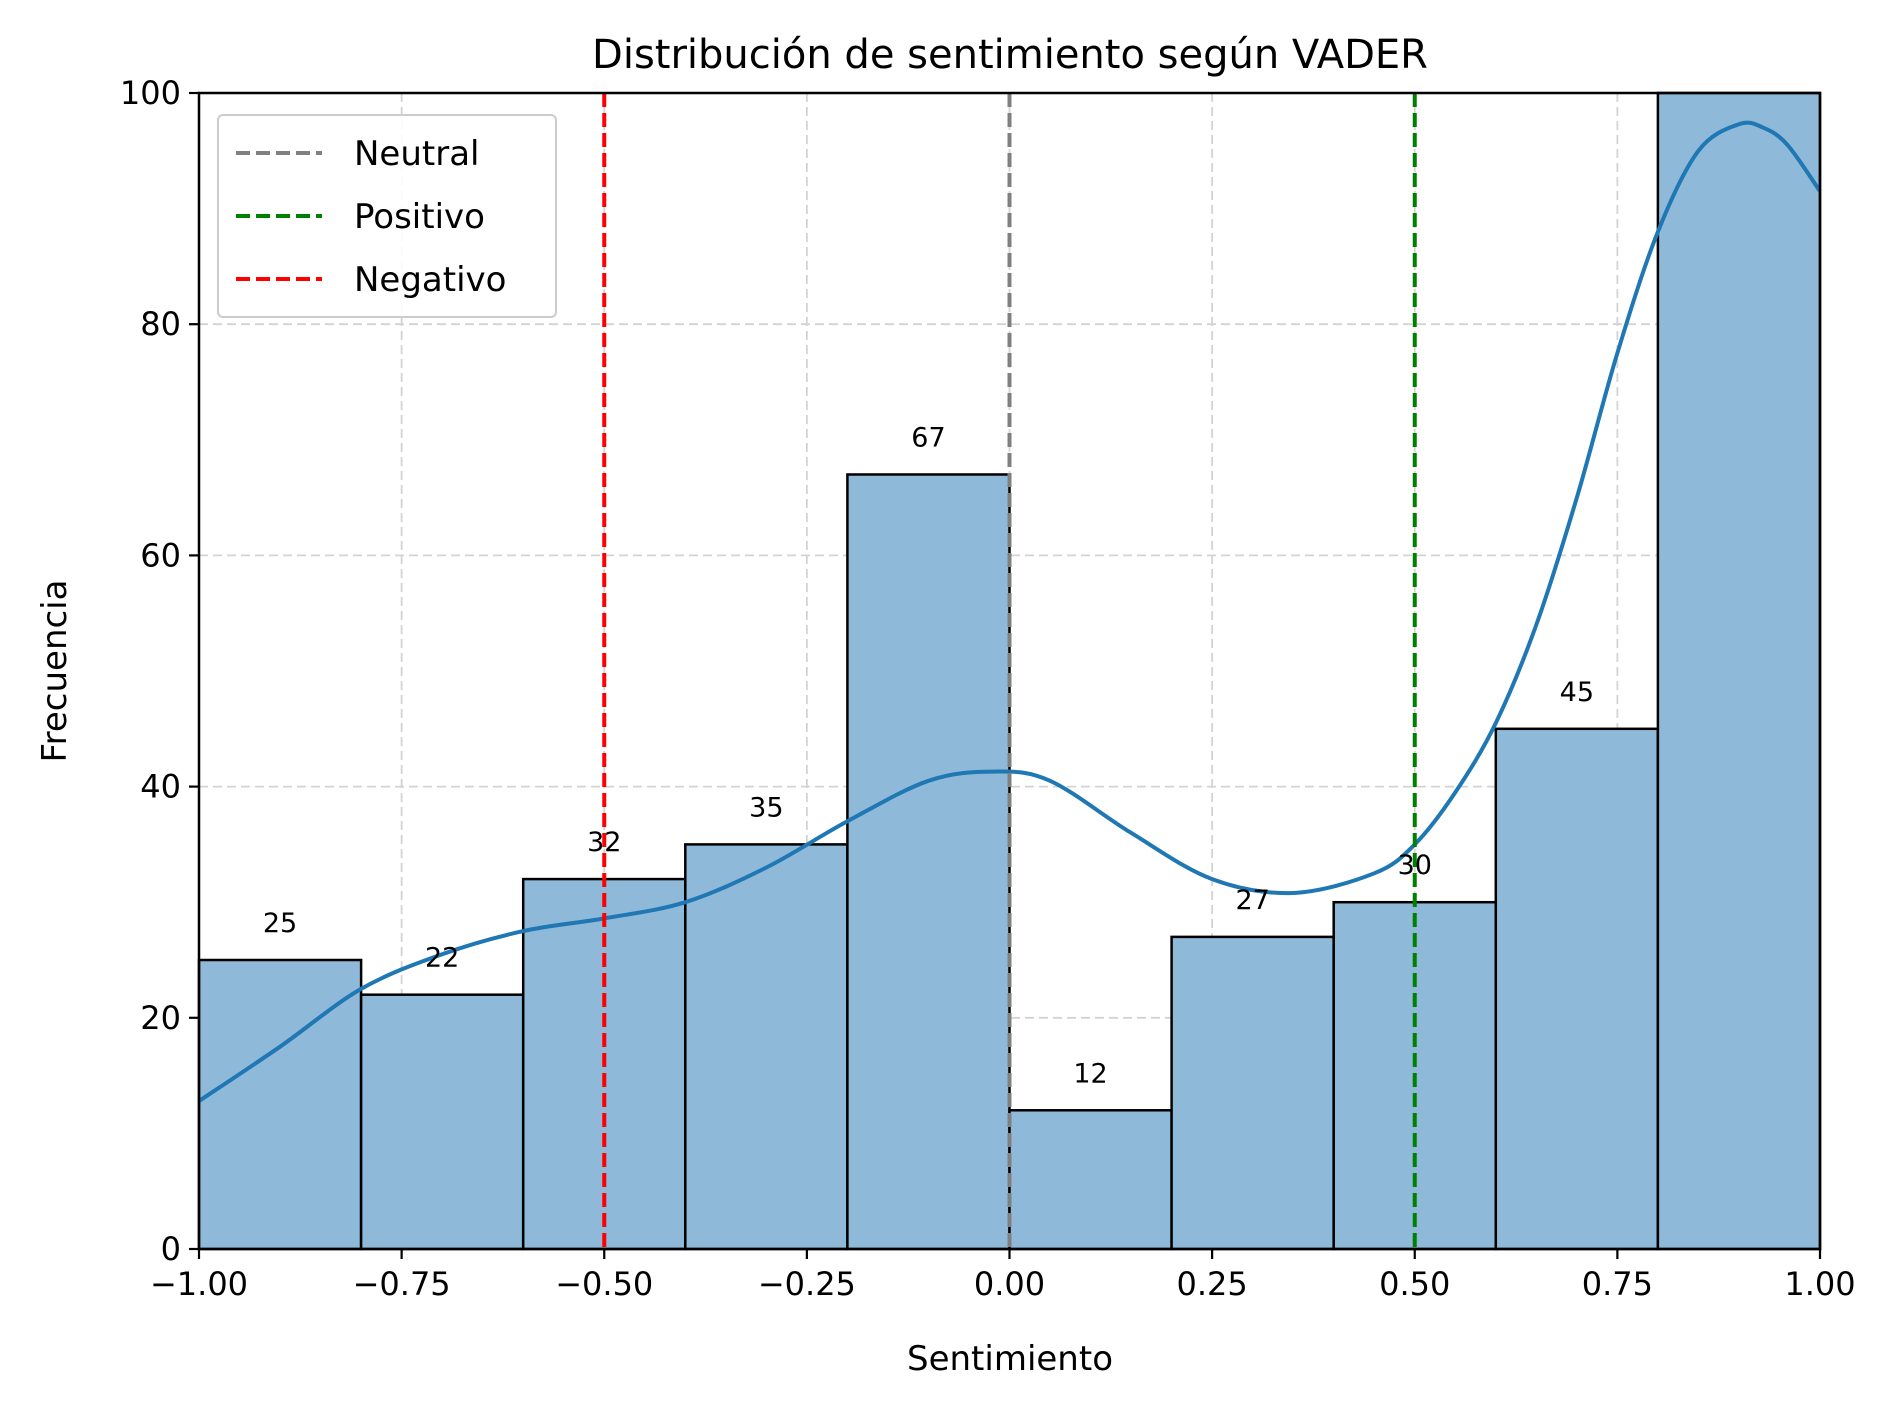  What do you see at coordinates (55, 671) in the screenshot?
I see `y-axis-title: Frecuencia` at bounding box center [55, 671].